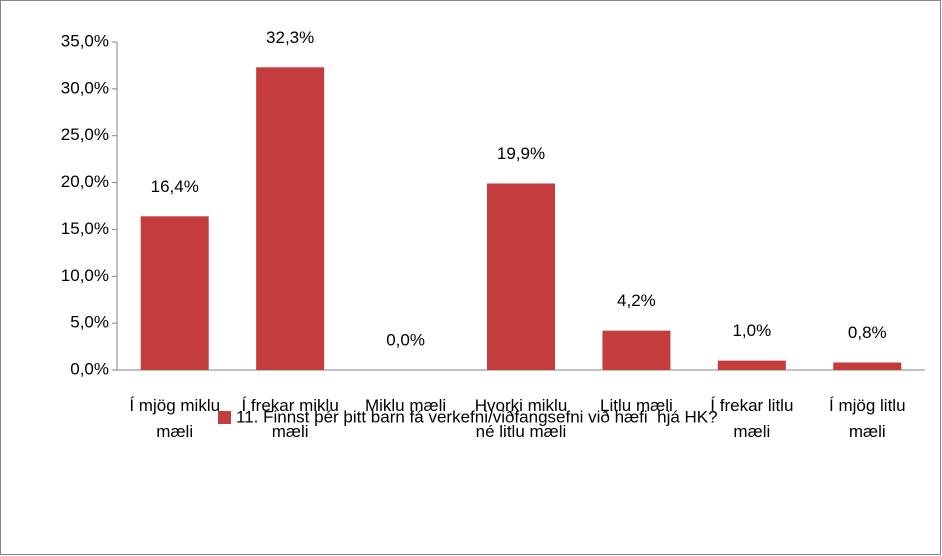 This screenshot has height=556, width=942. What do you see at coordinates (224, 417) in the screenshot?
I see `legend-swatch` at bounding box center [224, 417].